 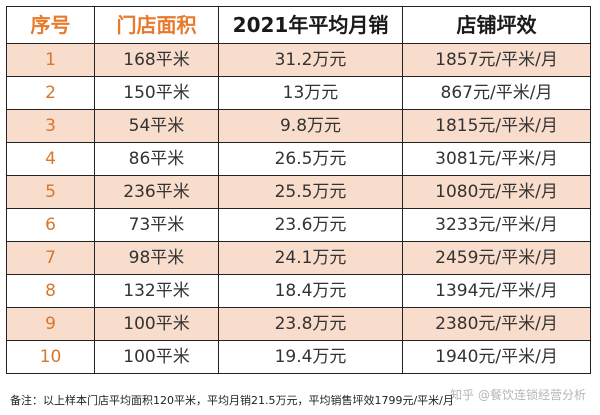 I want to click on cell-store-area: 54平米, so click(x=156, y=126).